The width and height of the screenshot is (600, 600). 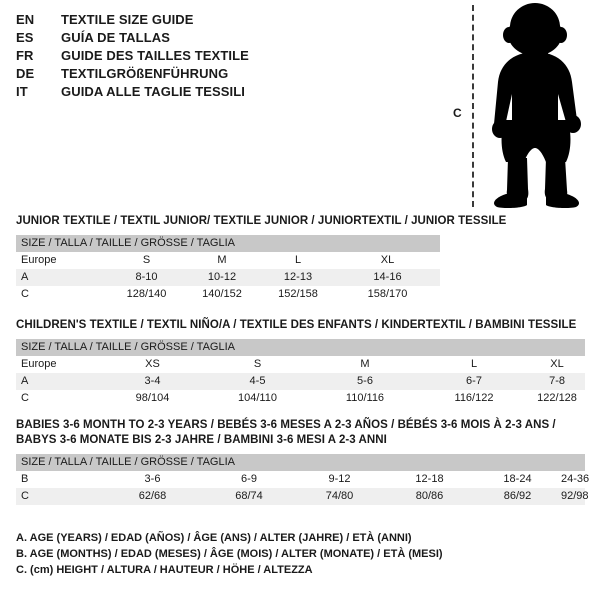 What do you see at coordinates (429, 496) in the screenshot?
I see `table-cell: 80/86` at bounding box center [429, 496].